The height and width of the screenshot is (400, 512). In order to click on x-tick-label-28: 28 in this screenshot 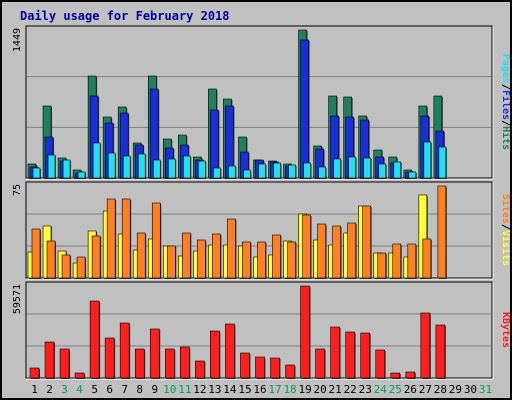, I will do `click(440, 389)`.